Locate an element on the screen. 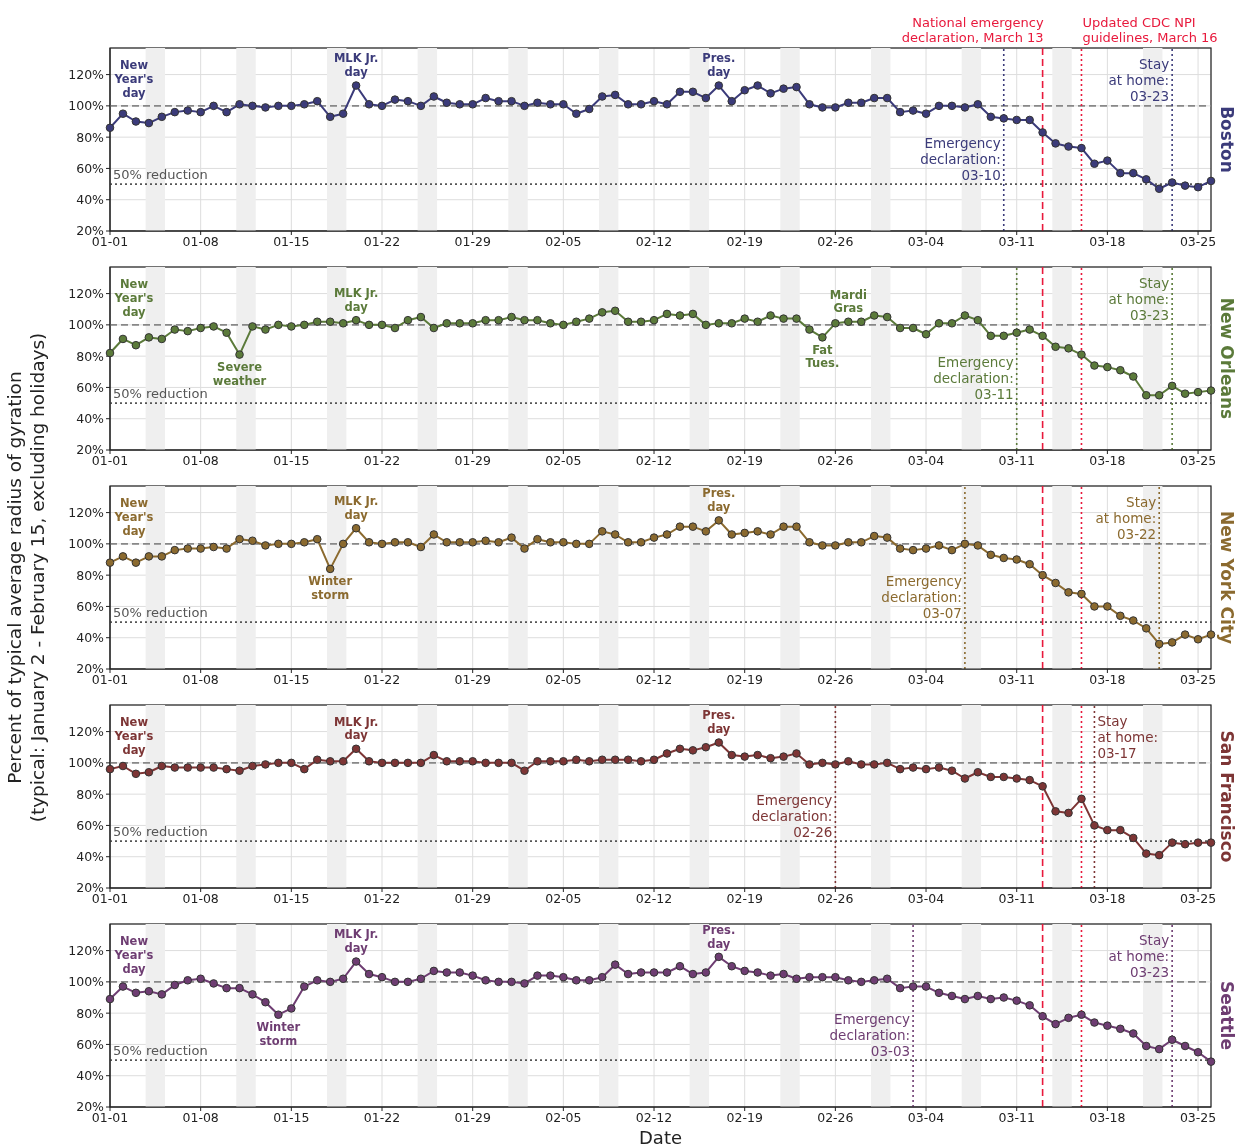 The image size is (1247, 1147). ref-line-label: Stay at home: 03-22 is located at coordinates (1126, 518).